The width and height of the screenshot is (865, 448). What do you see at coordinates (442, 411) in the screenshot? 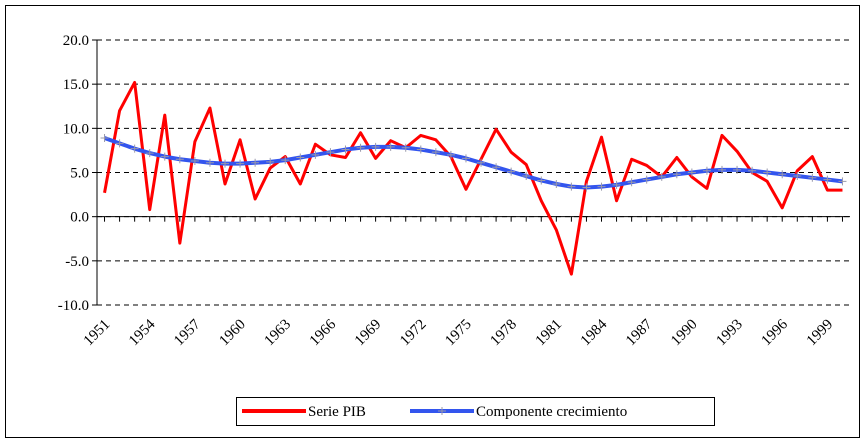
I see `legend-marker` at bounding box center [442, 411].